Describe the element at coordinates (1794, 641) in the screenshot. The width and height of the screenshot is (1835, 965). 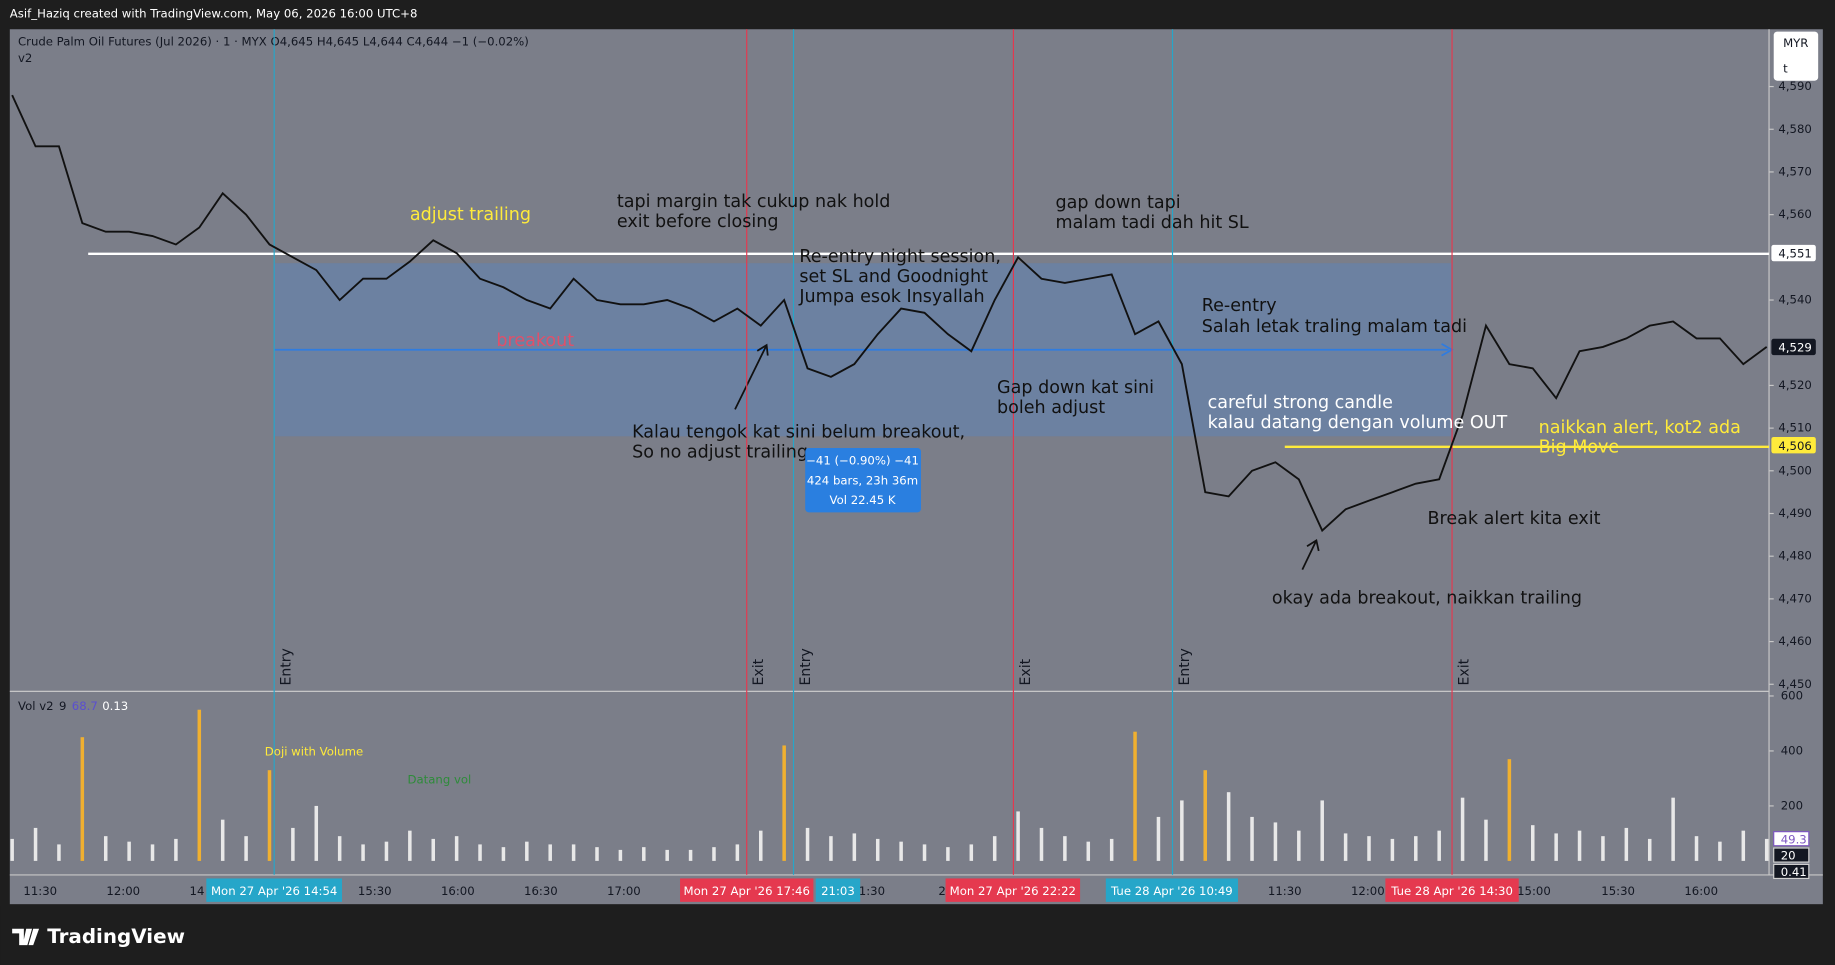
I see `y-tick-label: 4,460` at that location.